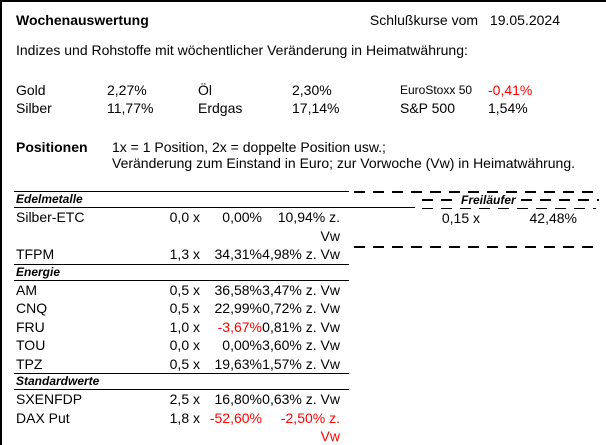 This screenshot has width=606, height=445. What do you see at coordinates (220, 108) in the screenshot?
I see `index-label: Erdgas` at bounding box center [220, 108].